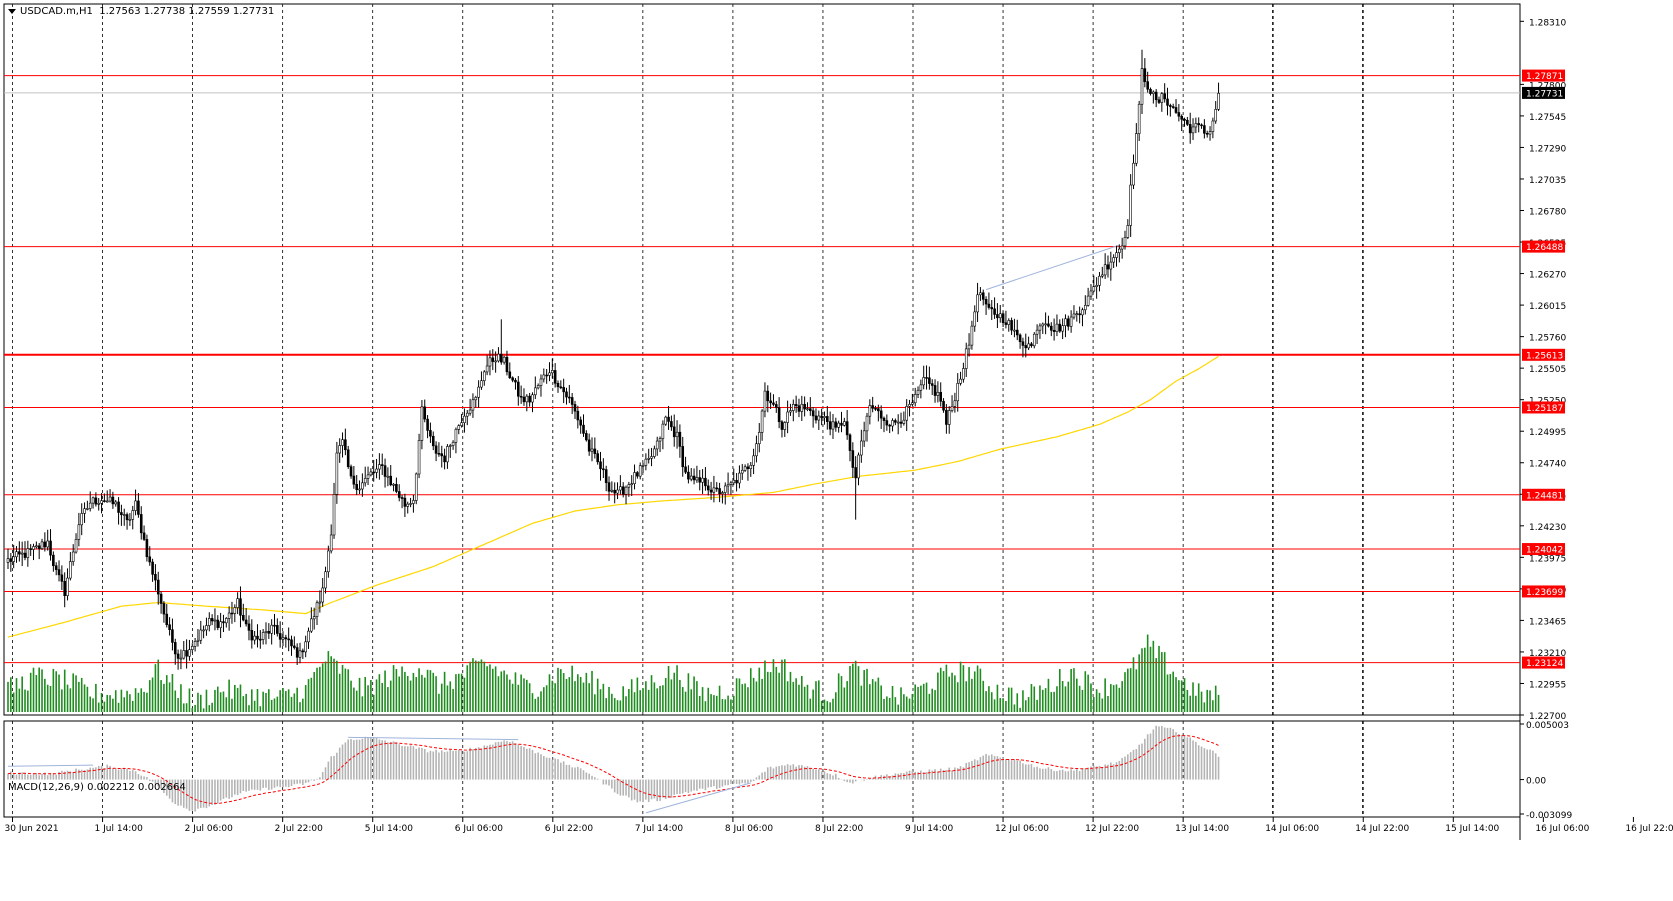 The height and width of the screenshot is (901, 1673). What do you see at coordinates (1052, 267) in the screenshot?
I see `trendline` at bounding box center [1052, 267].